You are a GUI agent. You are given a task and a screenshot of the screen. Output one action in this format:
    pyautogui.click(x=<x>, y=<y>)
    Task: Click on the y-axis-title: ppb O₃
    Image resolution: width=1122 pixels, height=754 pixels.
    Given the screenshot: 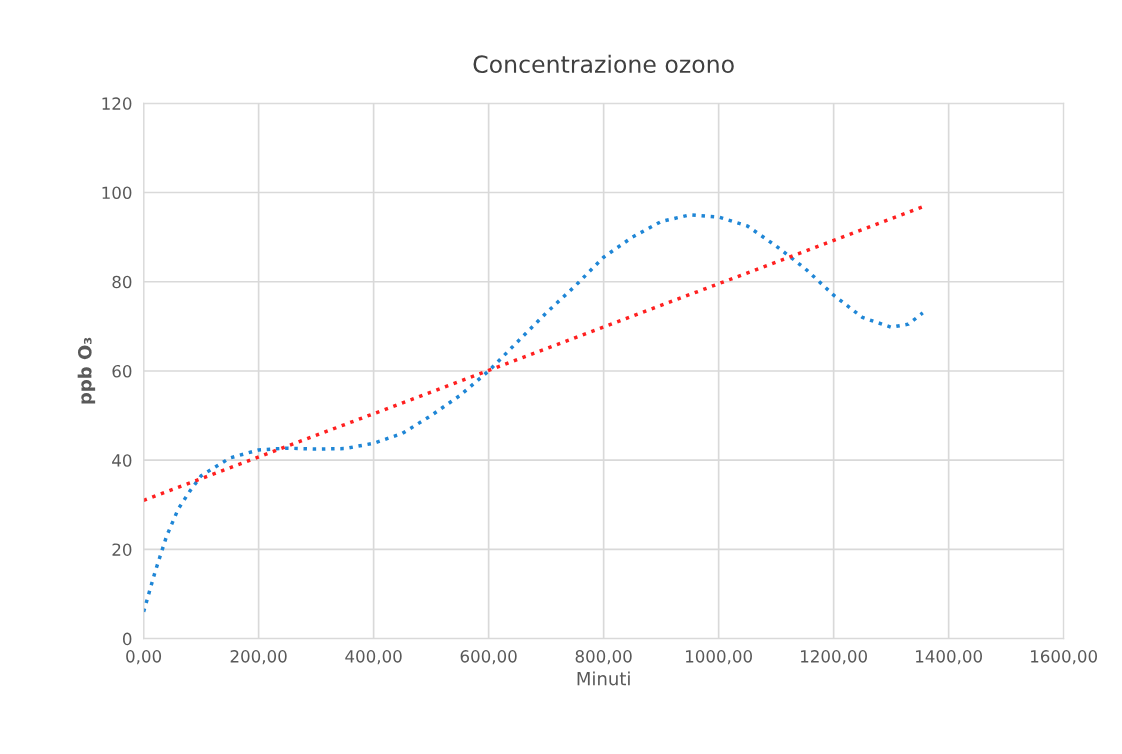 What is the action you would take?
    pyautogui.click(x=86, y=370)
    